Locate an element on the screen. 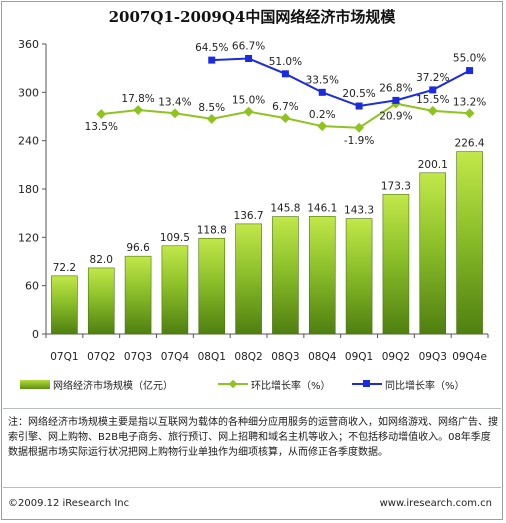  bar-value-label: 146.1 is located at coordinates (322, 208).